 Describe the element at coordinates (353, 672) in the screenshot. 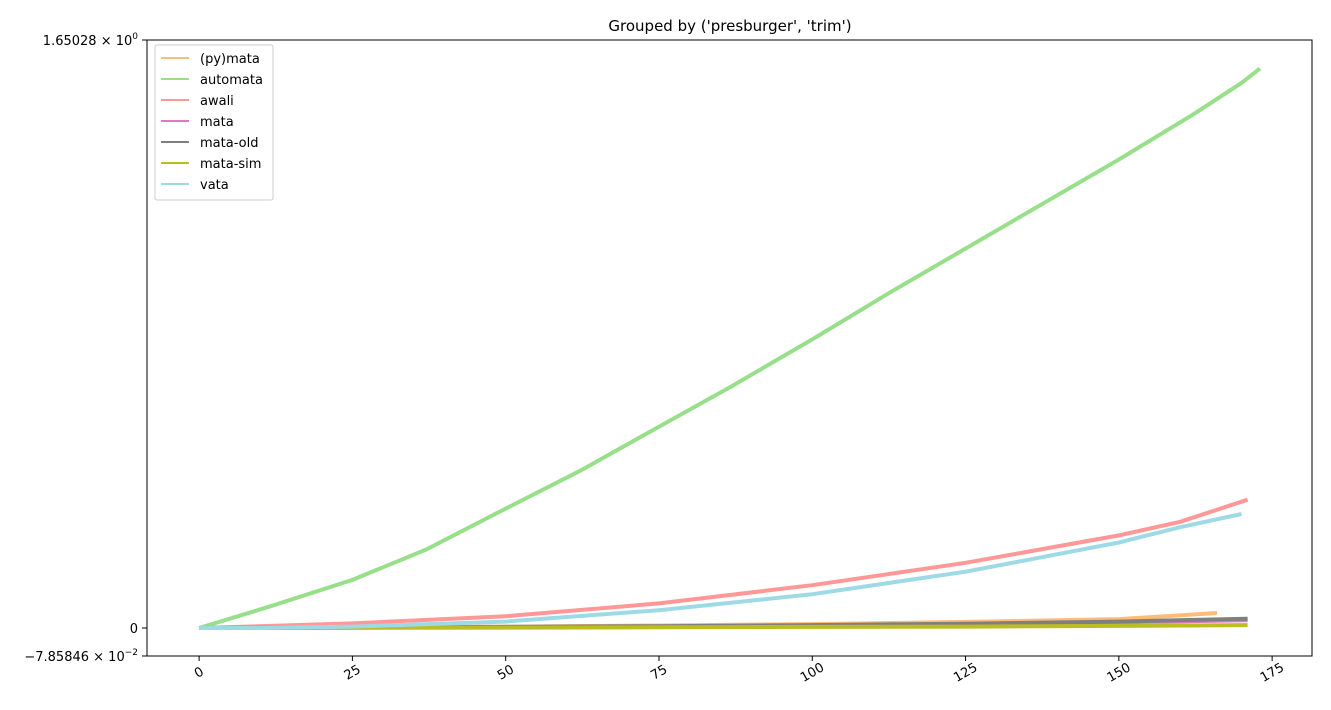

I see `x-tick-label: 25` at that location.